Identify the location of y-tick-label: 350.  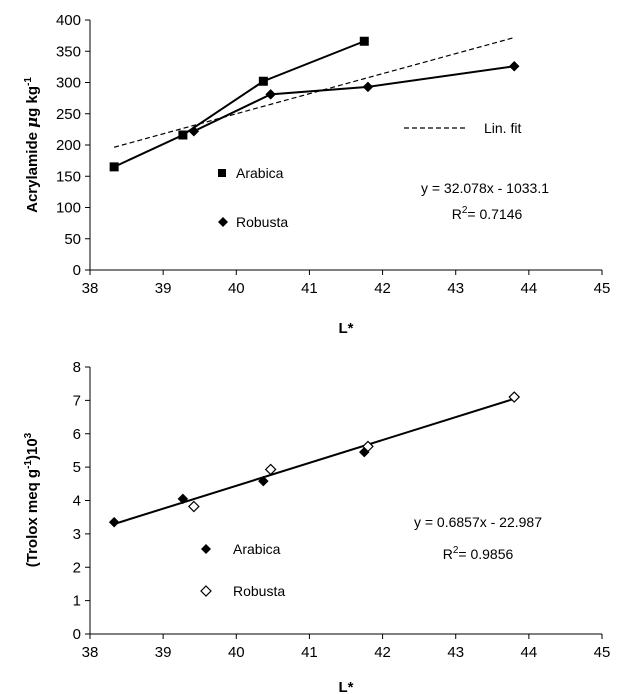
(68, 51).